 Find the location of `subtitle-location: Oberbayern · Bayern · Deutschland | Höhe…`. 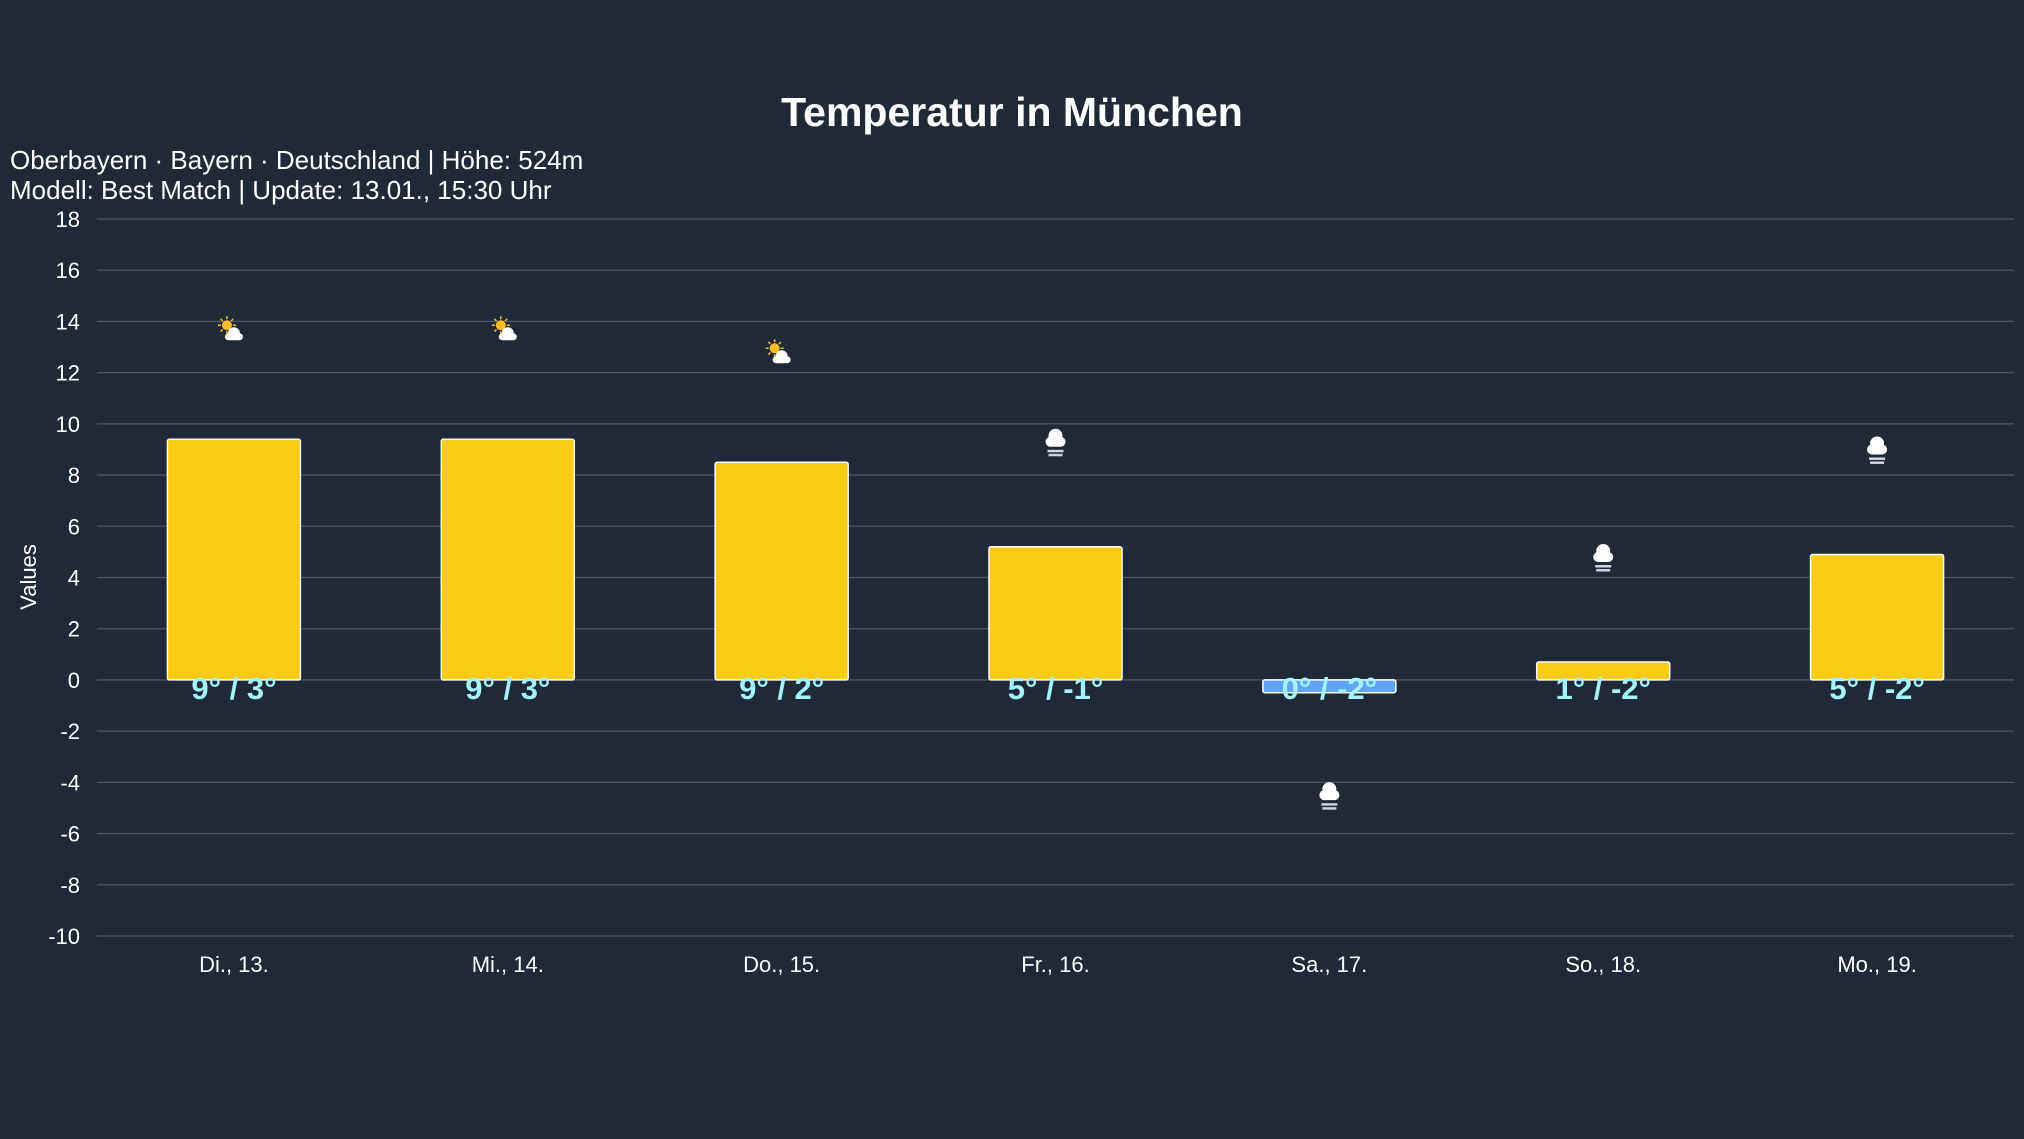

subtitle-location: Oberbayern · Bayern · Deutschland | Höhe… is located at coordinates (296, 160).